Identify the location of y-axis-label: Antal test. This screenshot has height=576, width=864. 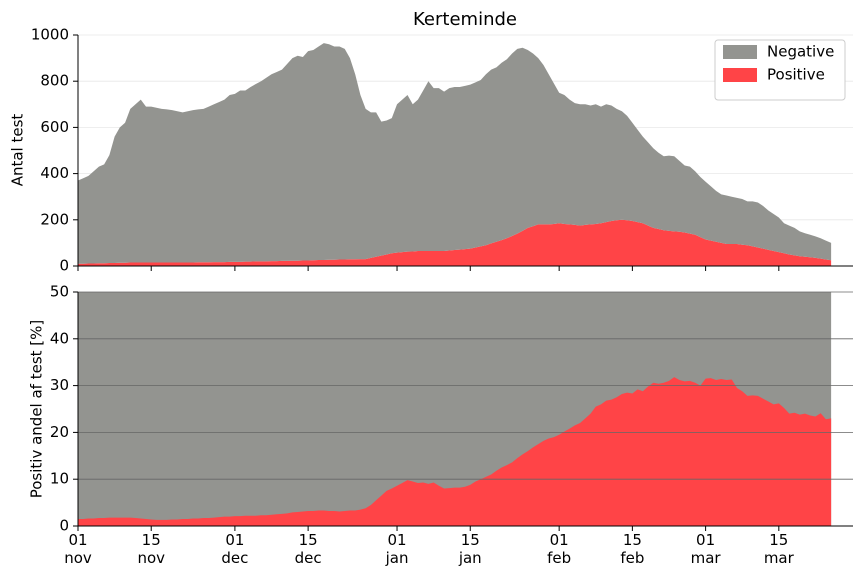
(18, 150).